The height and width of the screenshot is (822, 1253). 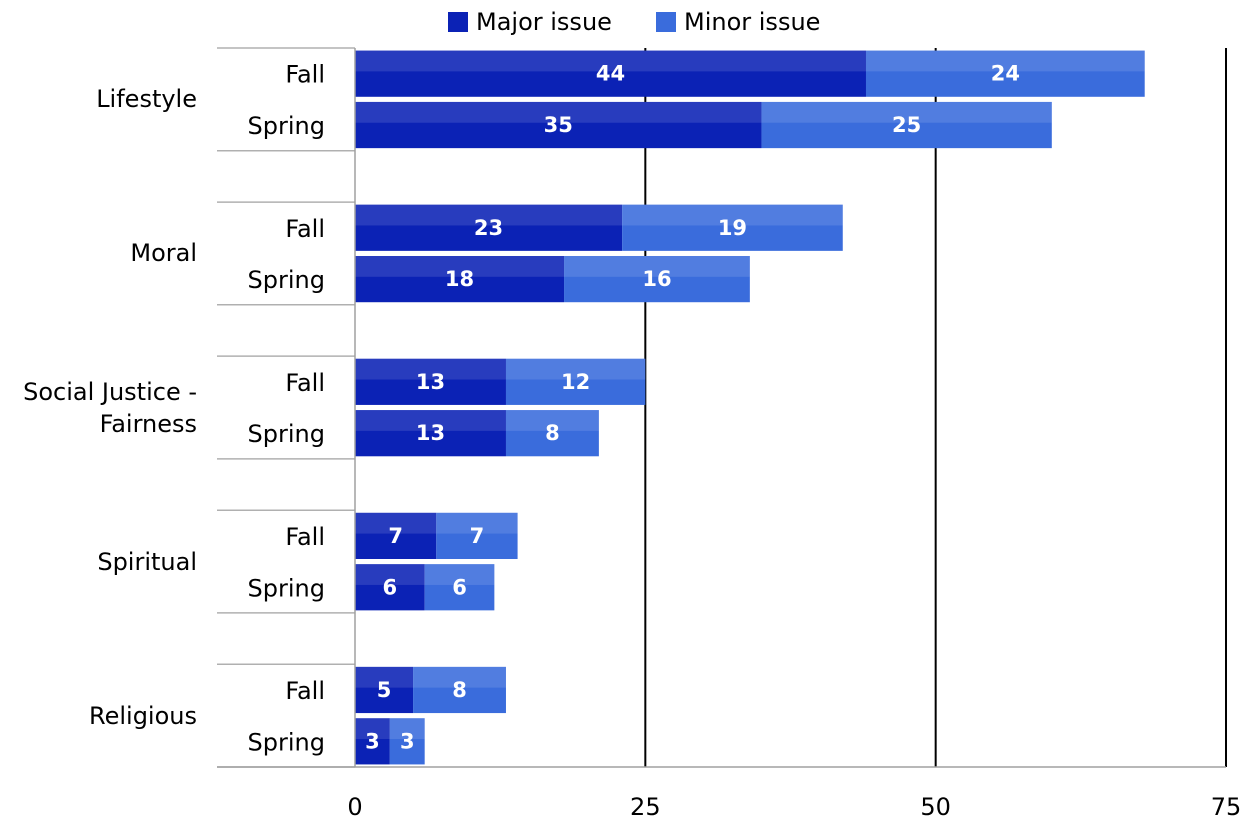 I want to click on value-label: 23, so click(x=488, y=228).